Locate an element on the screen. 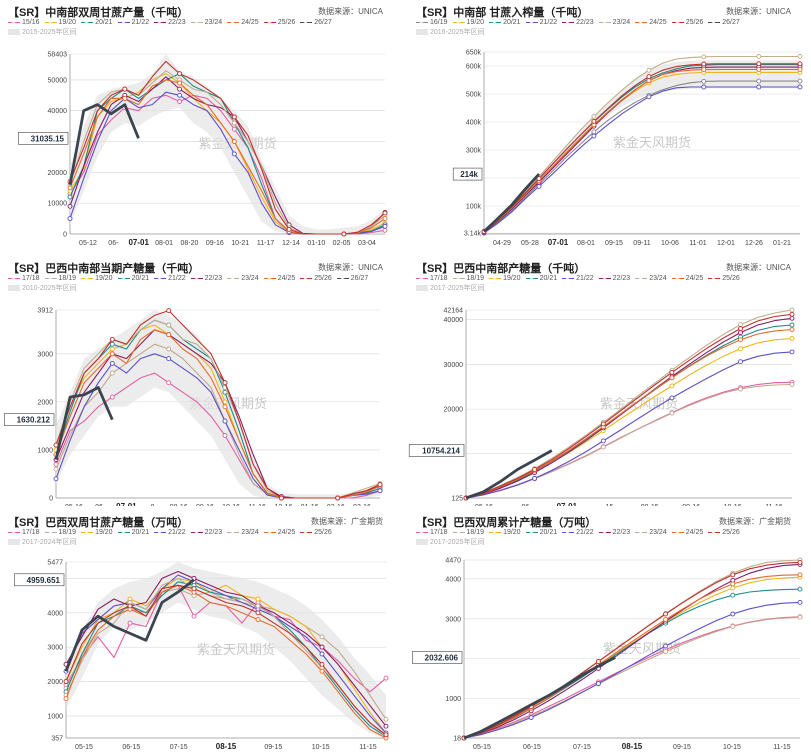  y-tick-label: 20000 is located at coordinates (58, 173).